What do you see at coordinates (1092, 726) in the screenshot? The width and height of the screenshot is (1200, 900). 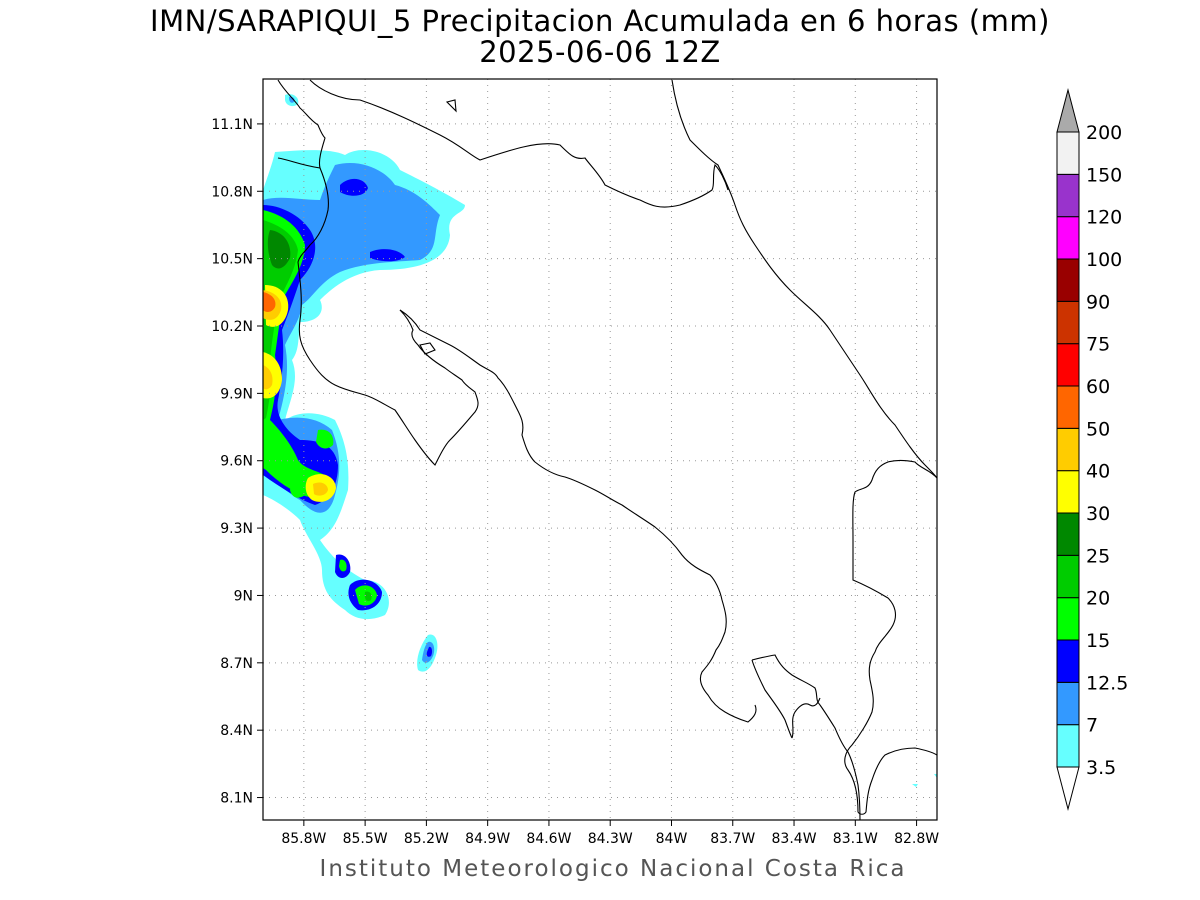 I see `colorbar-label: 7` at bounding box center [1092, 726].